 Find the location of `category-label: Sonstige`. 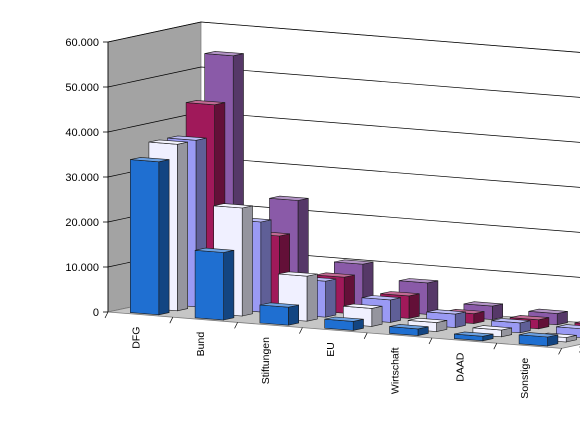

category-label: Sonstige is located at coordinates (525, 378).